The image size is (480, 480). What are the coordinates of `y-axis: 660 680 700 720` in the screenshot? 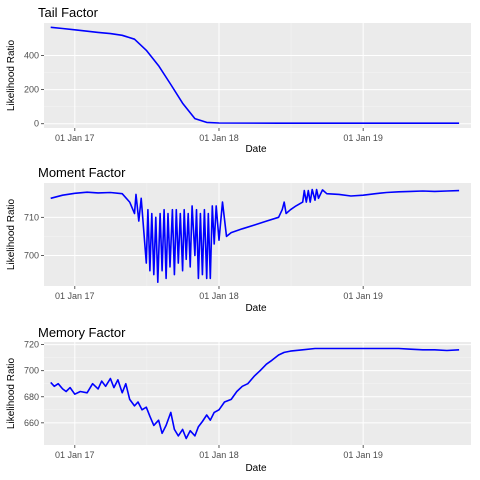 It's located at (34, 384).